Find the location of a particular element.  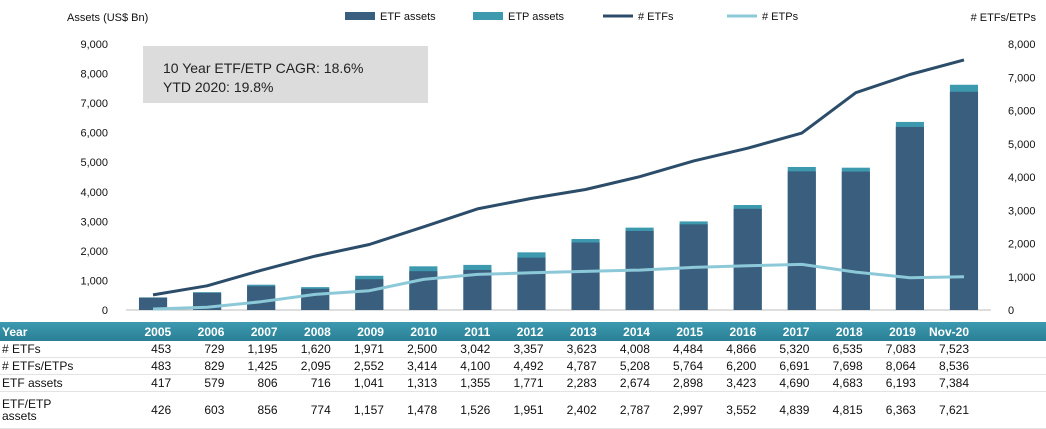

table-cell: 829 is located at coordinates (214, 366).